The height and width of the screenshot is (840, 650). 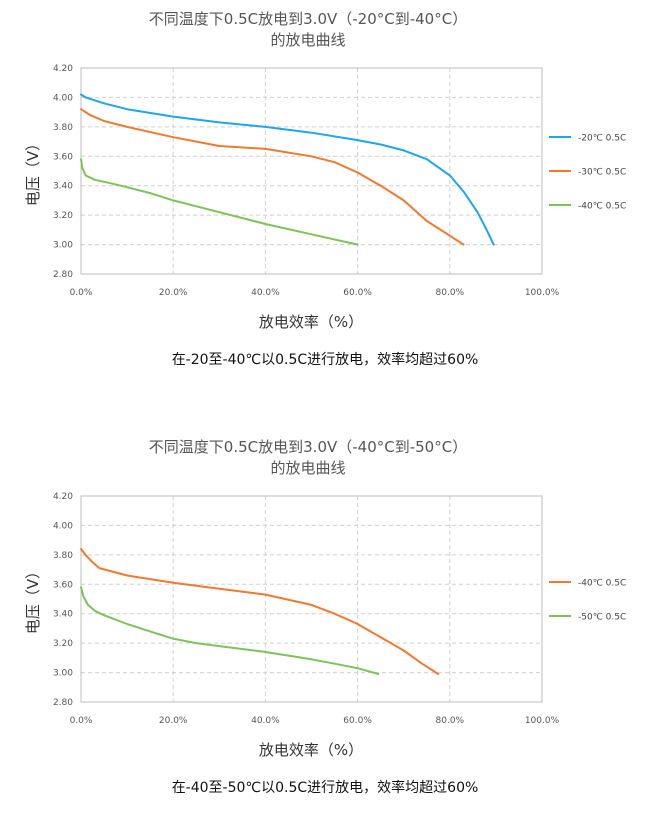 I want to click on chart-title-line-0: 不同温度下0.5C放电到3.0V（-20°C到-40°C）, so click(x=308, y=19).